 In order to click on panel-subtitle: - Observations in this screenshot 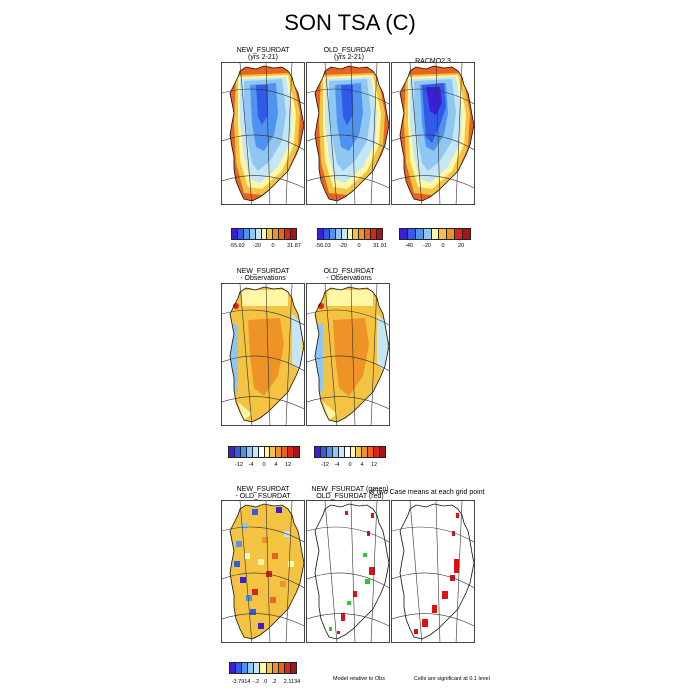, I will do `click(263, 278)`.